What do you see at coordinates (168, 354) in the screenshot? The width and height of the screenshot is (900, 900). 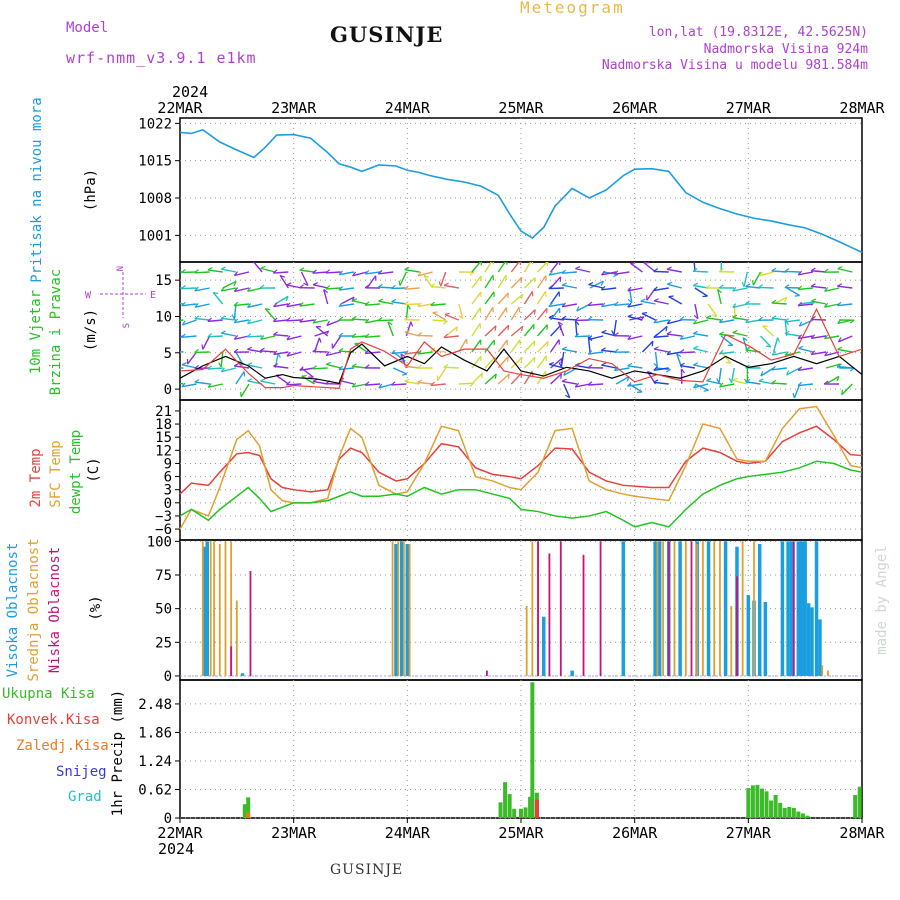 I see `y-tick-label: 5` at bounding box center [168, 354].